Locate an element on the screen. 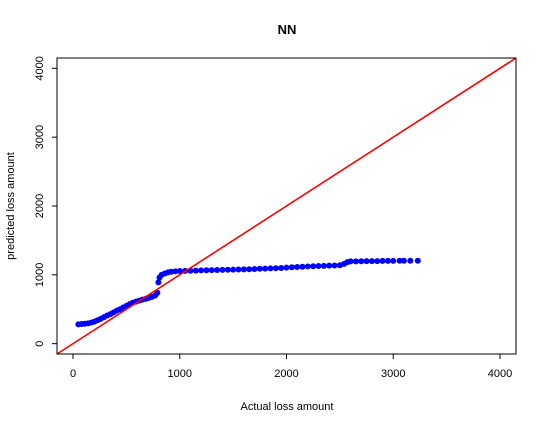  y-axis: 0 1000 2000 3000 4000 is located at coordinates (45, 201).